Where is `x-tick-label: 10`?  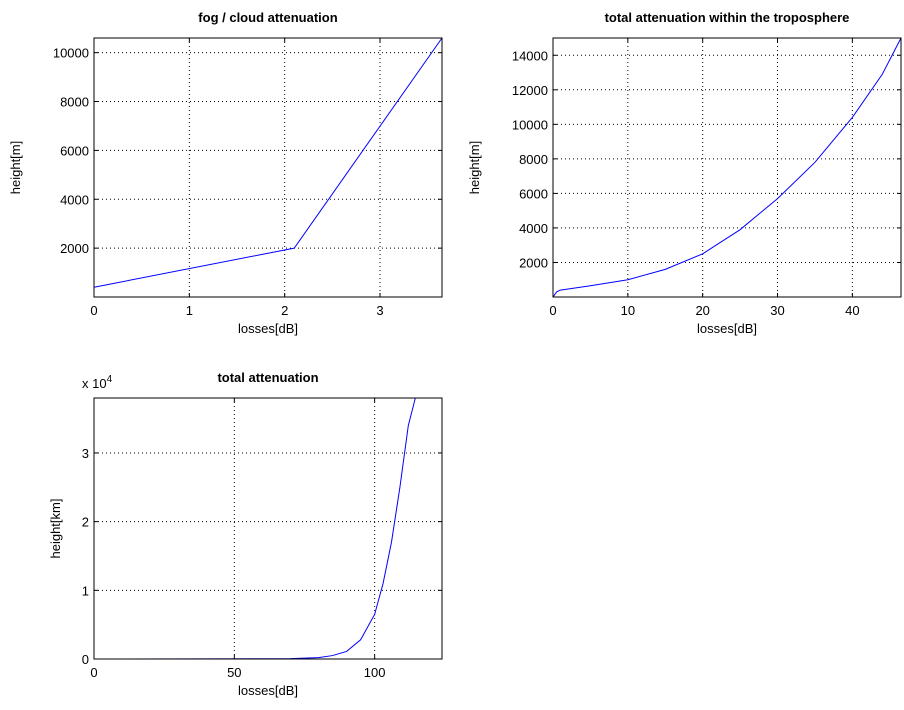 x-tick-label: 10 is located at coordinates (628, 310).